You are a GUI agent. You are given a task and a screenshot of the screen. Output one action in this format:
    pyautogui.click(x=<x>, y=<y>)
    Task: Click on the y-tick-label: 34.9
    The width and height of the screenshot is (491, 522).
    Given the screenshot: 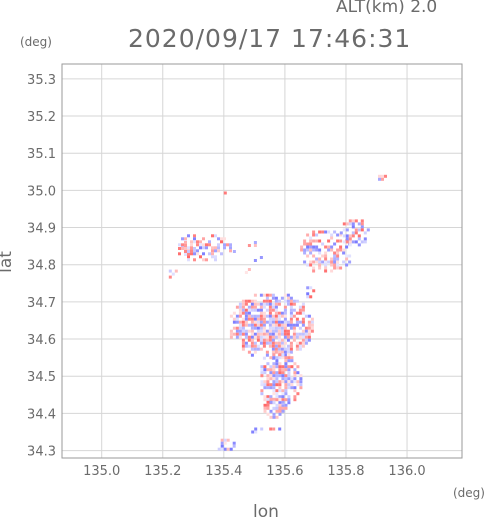 What is the action you would take?
    pyautogui.click(x=41, y=229)
    